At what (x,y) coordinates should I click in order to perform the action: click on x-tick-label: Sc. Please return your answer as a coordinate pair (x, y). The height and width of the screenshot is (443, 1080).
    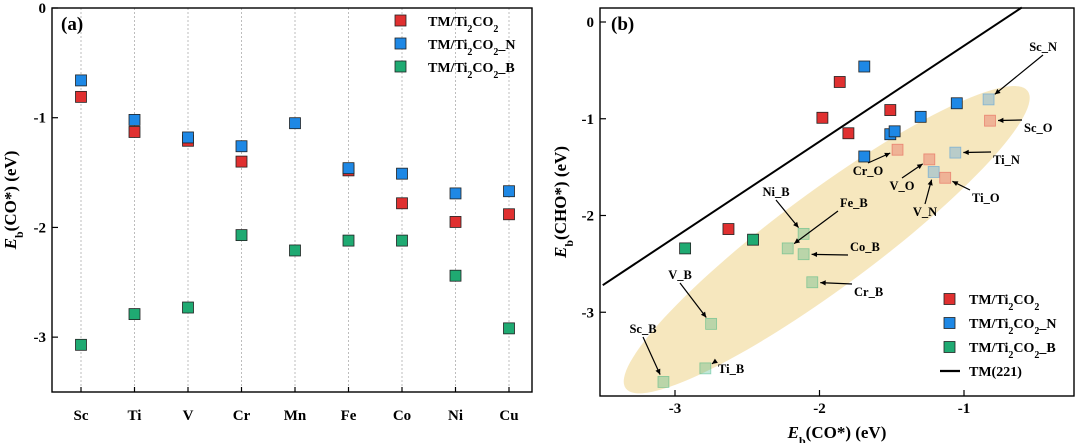
    Looking at the image, I should click on (81, 416).